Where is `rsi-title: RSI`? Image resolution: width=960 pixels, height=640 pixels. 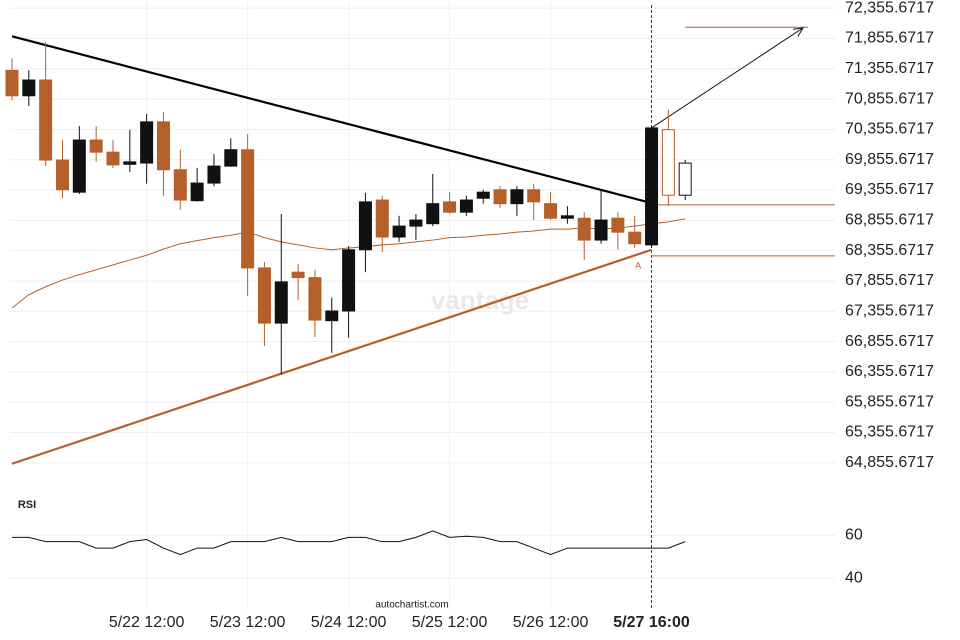
rsi-title: RSI is located at coordinates (27, 505).